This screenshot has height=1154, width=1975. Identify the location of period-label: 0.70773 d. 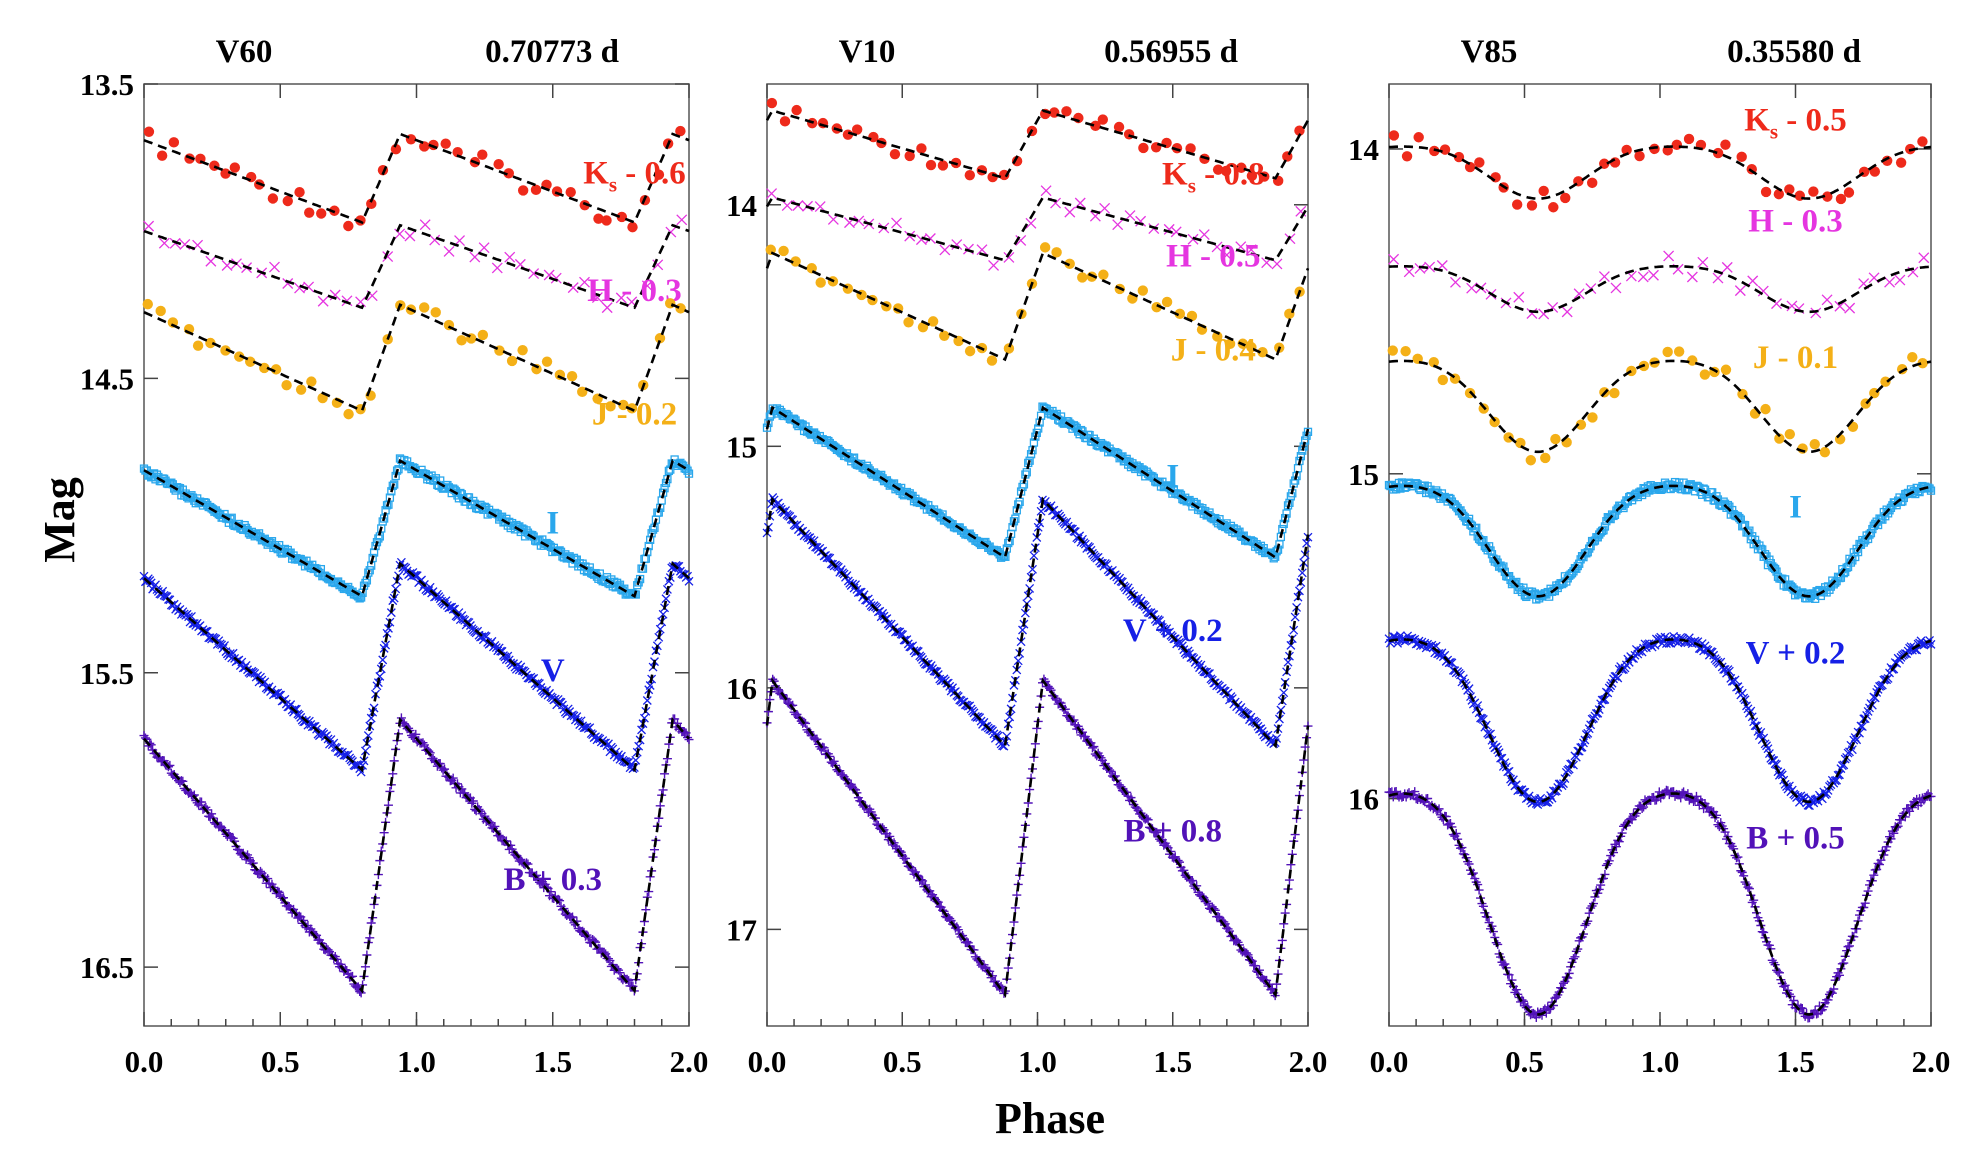
(552, 52).